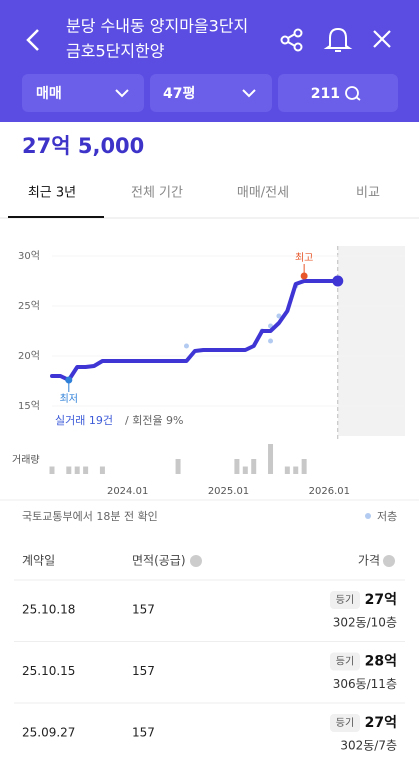 Image resolution: width=419 pixels, height=768 pixels. Describe the element at coordinates (228, 491) in the screenshot. I see `x-tick-label: 2025.01` at that location.